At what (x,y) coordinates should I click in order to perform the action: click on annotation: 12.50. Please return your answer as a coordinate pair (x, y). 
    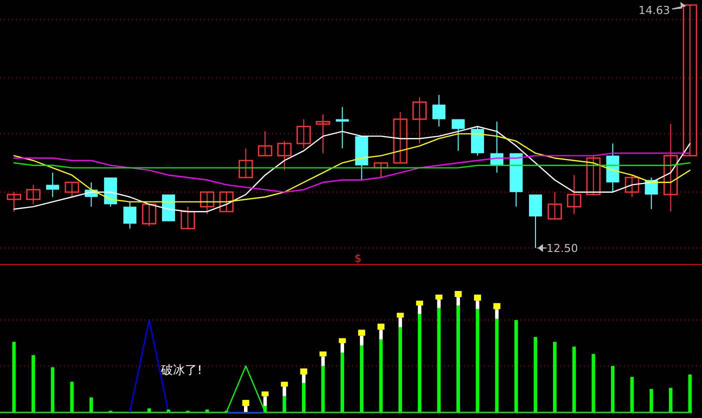
    Looking at the image, I should click on (562, 248).